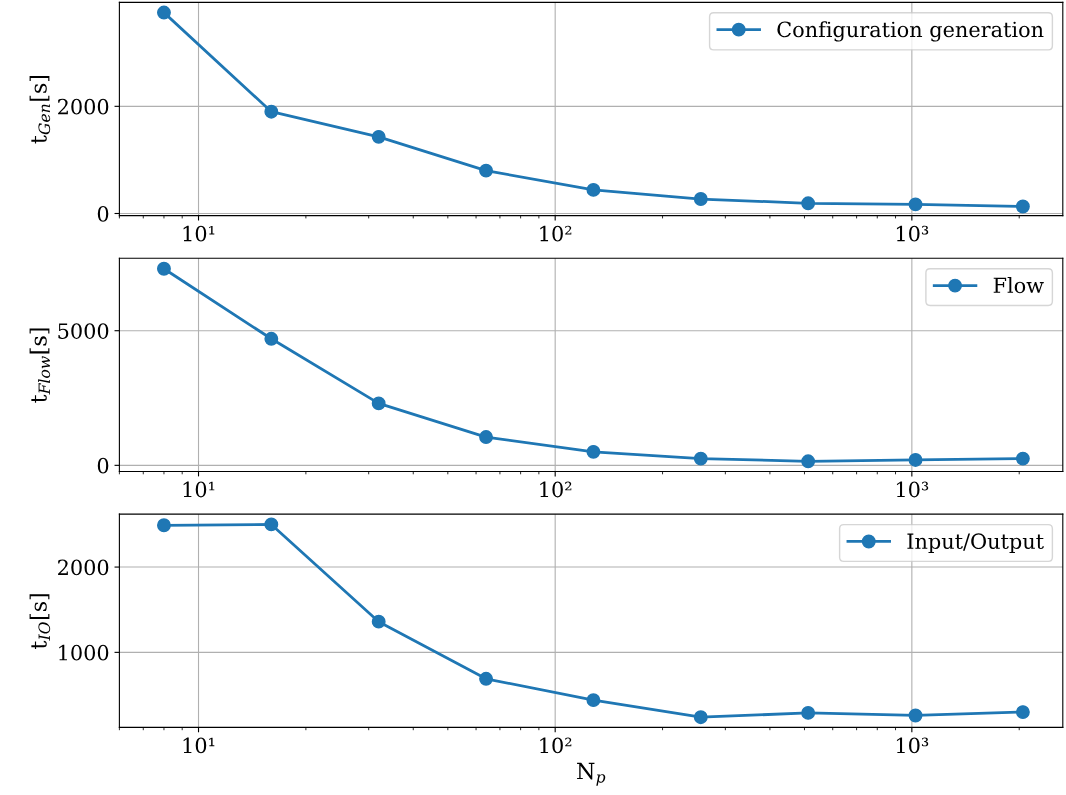 The image size is (1066, 795). I want to click on y-tick-label: 1000, so click(84, 652).